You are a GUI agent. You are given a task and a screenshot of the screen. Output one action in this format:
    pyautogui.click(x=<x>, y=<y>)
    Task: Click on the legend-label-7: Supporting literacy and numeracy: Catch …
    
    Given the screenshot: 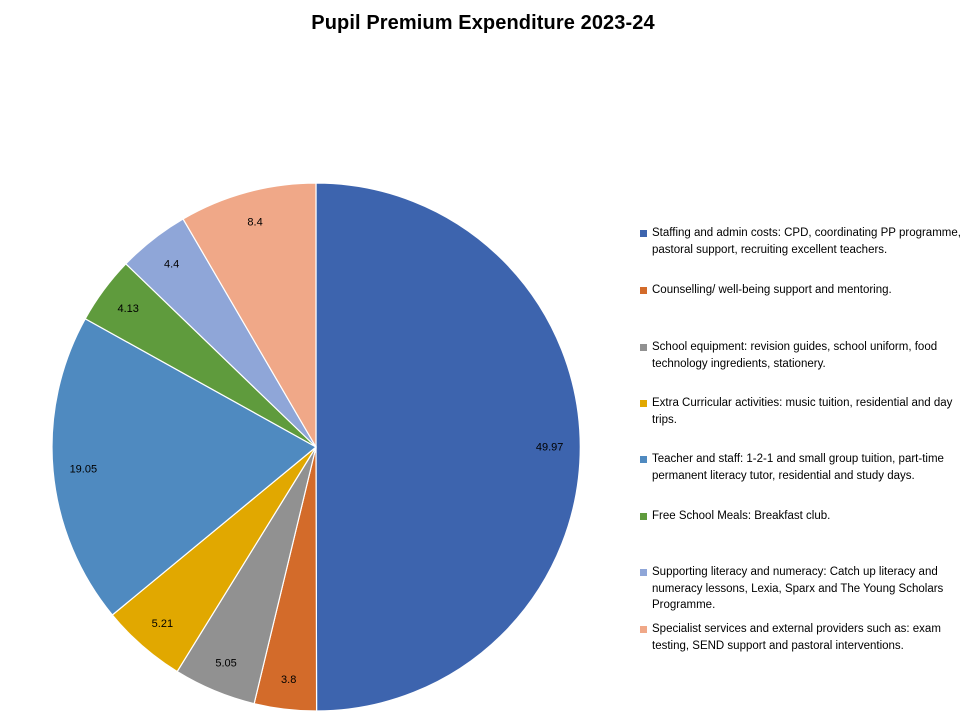 What is the action you would take?
    pyautogui.click(x=798, y=588)
    